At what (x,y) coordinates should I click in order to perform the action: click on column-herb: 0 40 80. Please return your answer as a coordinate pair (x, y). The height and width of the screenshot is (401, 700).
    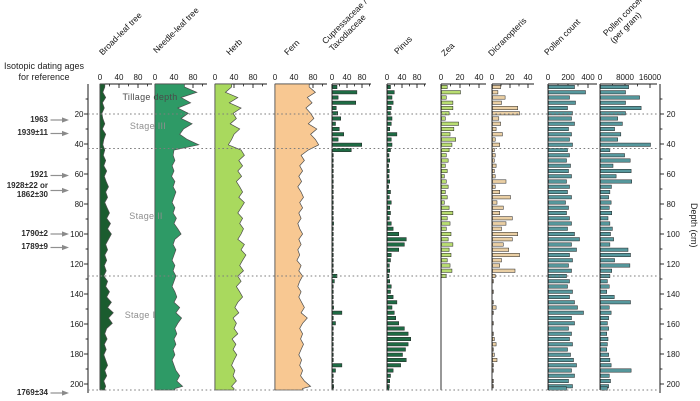
    Looking at the image, I should click on (240, 232).